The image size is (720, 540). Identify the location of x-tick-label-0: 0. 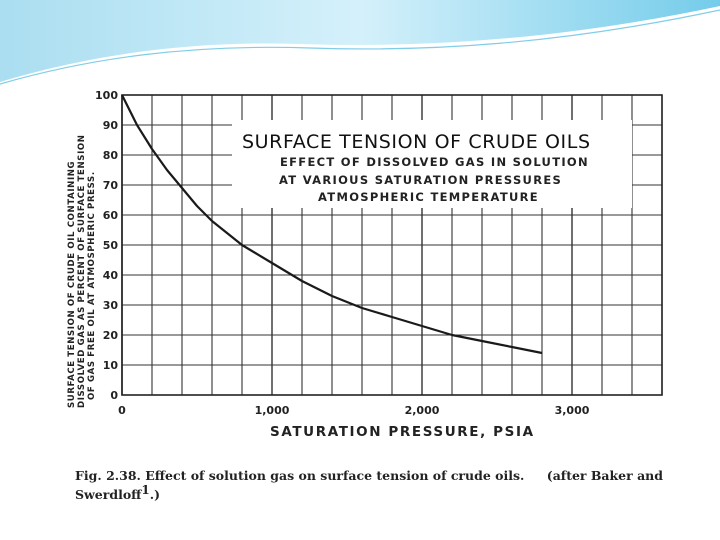
(122, 410).